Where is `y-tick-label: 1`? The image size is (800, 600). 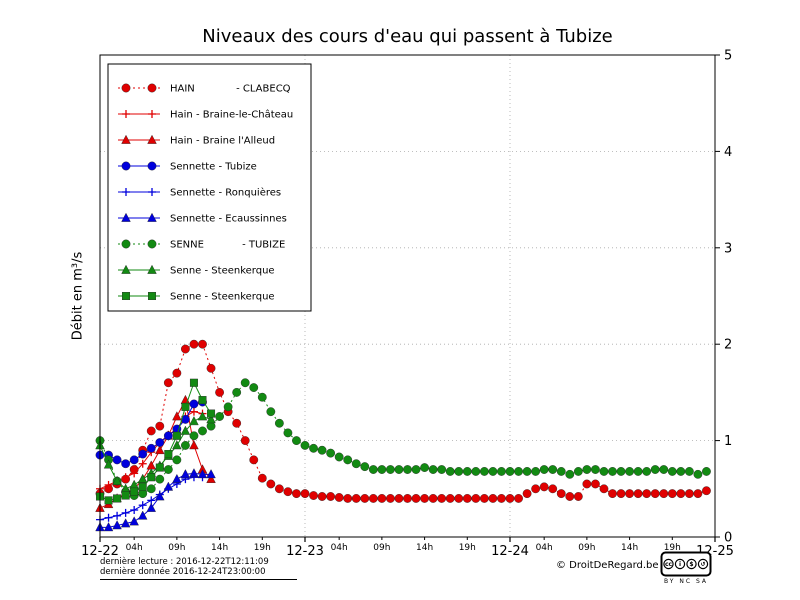 y-tick-label: 1 is located at coordinates (728, 441).